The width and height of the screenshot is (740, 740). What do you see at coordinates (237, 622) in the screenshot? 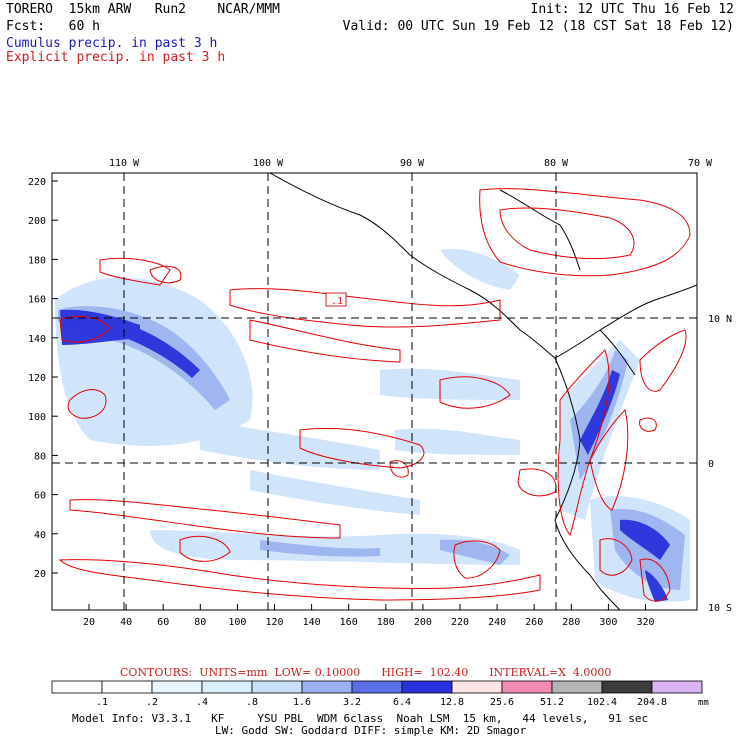
I see `bottom-tick-label: 100` at bounding box center [237, 622].